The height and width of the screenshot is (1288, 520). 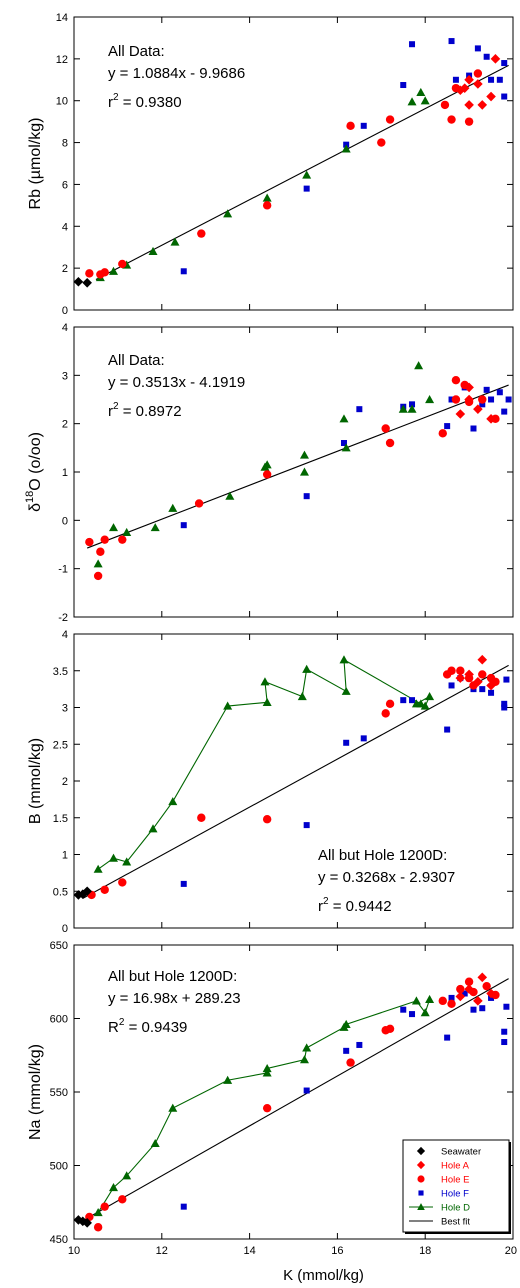 What do you see at coordinates (60, 672) in the screenshot?
I see `y-tick-label: 3.5` at bounding box center [60, 672].